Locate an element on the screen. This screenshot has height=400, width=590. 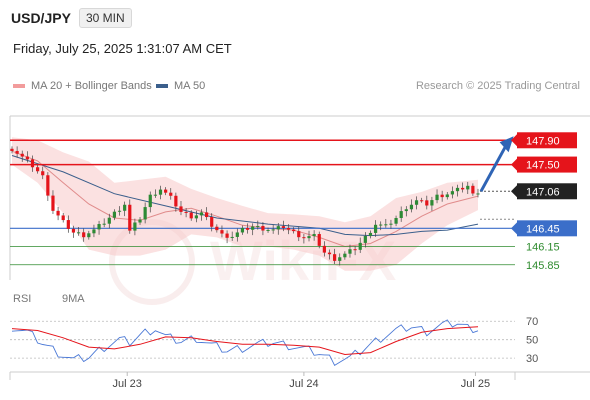
legend-ma50: MA 50 is located at coordinates (180, 86).